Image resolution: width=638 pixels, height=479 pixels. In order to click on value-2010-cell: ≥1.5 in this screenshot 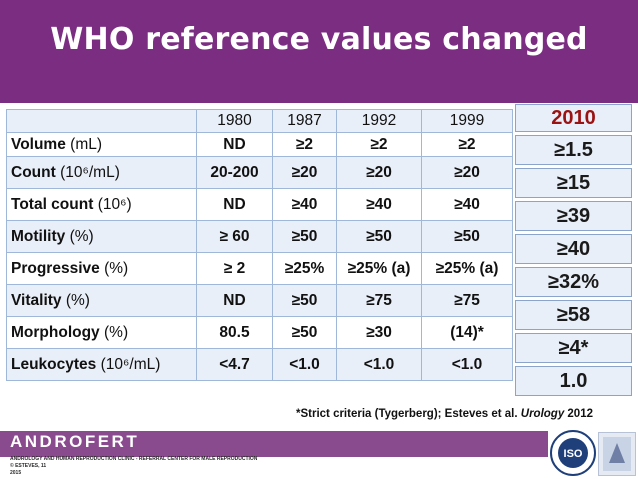, I will do `click(573, 150)`.